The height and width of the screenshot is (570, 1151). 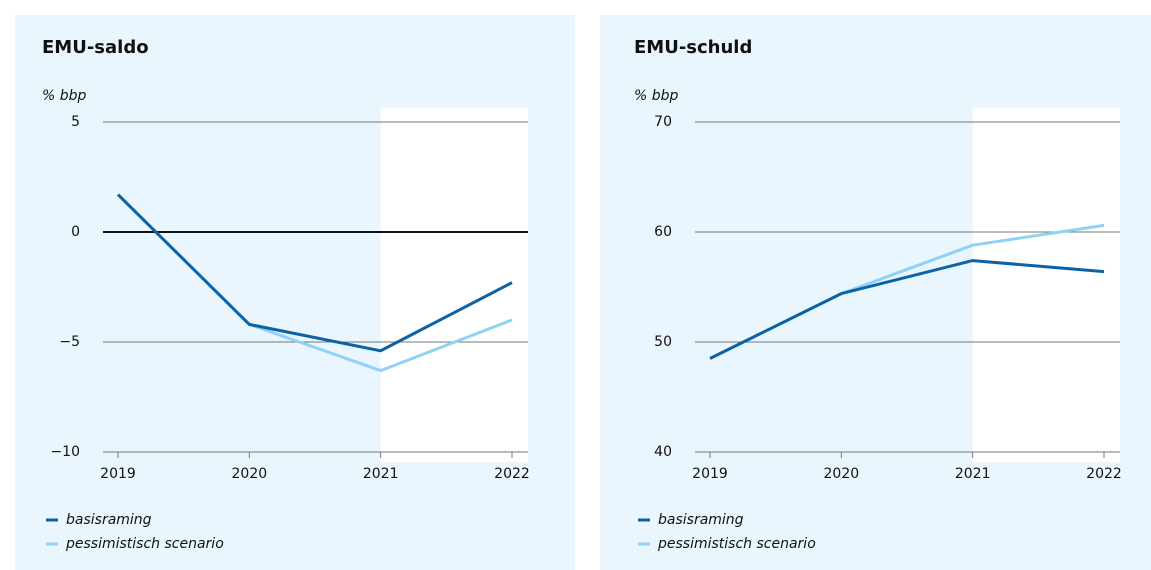 What do you see at coordinates (663, 342) in the screenshot?
I see `y-tick-label: 50` at bounding box center [663, 342].